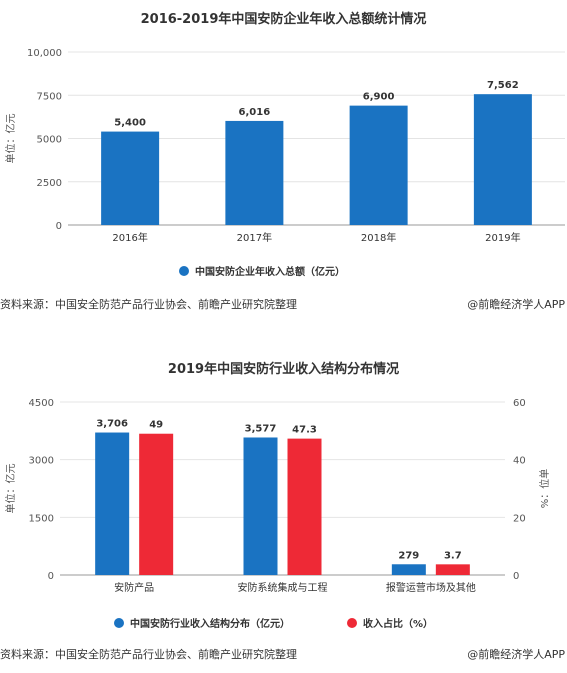  Describe the element at coordinates (304, 430) in the screenshot. I see `data-label: 47.3` at that location.